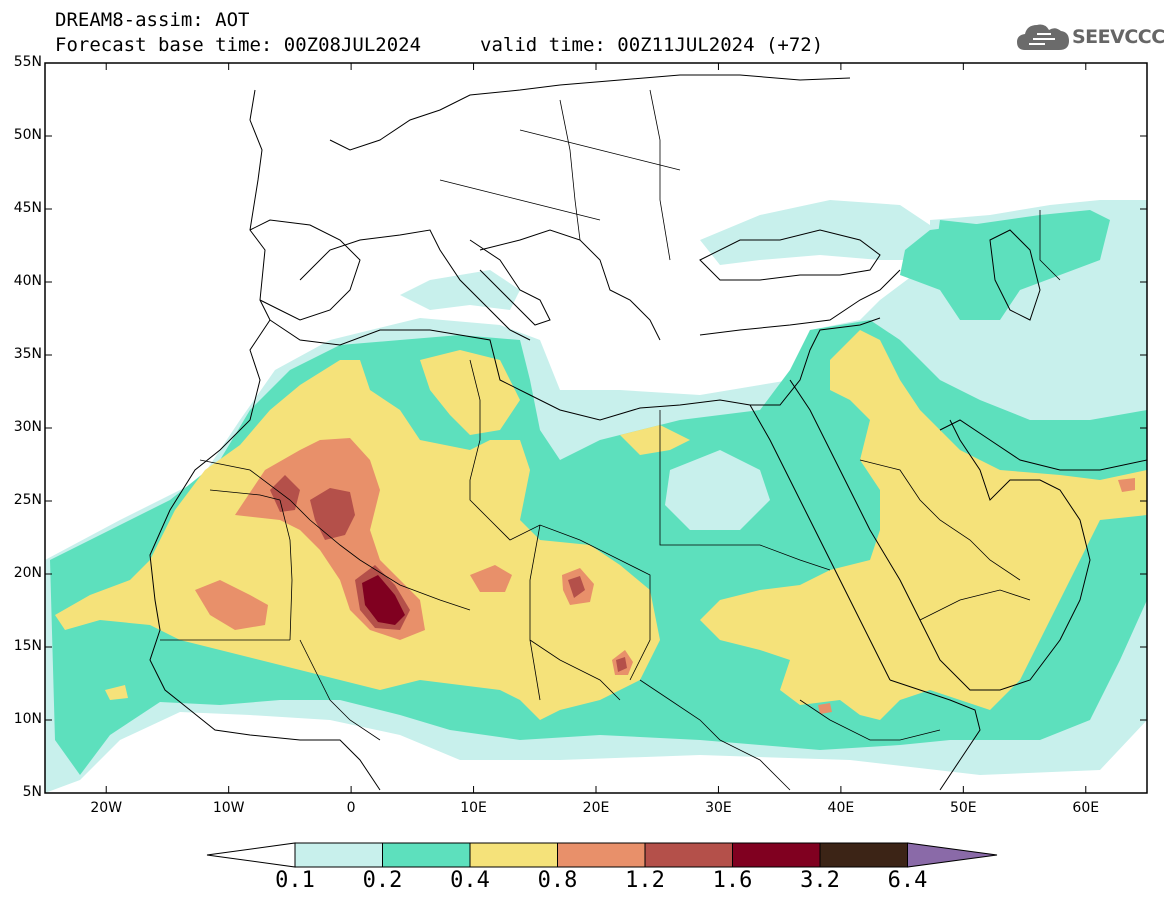  What do you see at coordinates (841, 808) in the screenshot?
I see `lon-label: 40E` at bounding box center [841, 808].